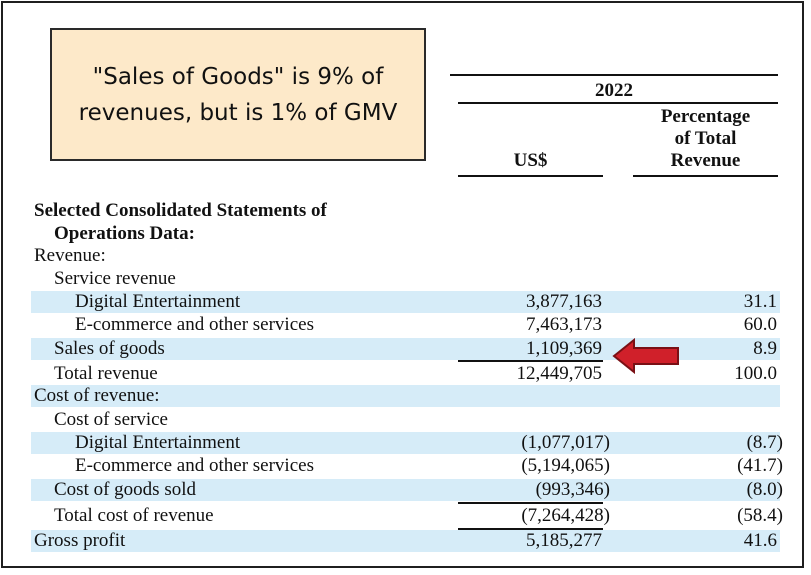  I want to click on band-digital-ent, so click(405, 302).